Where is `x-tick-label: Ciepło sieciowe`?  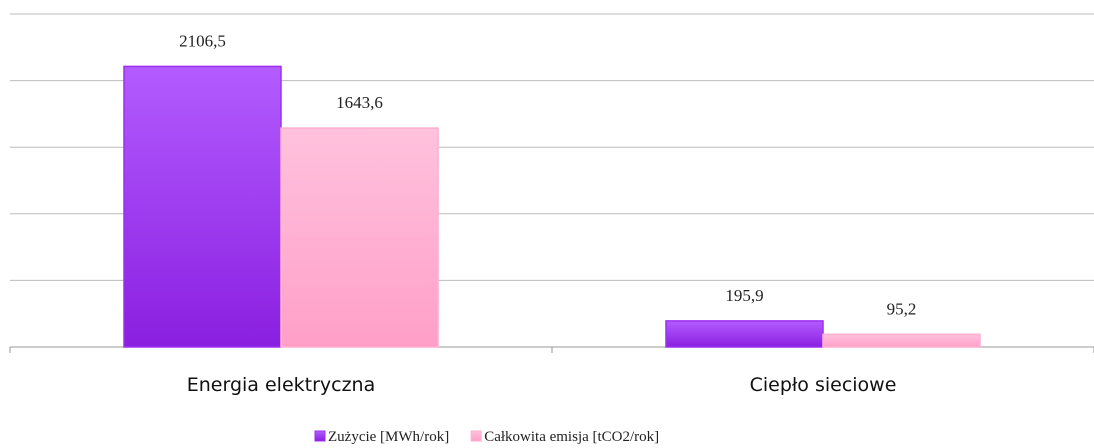 x-tick-label: Ciepło sieciowe is located at coordinates (823, 385).